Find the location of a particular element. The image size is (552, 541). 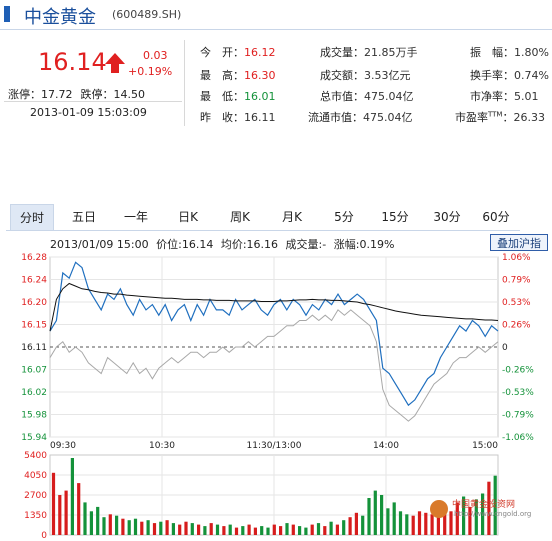

overlay-index-button: 叠加沪指 is located at coordinates (519, 242).